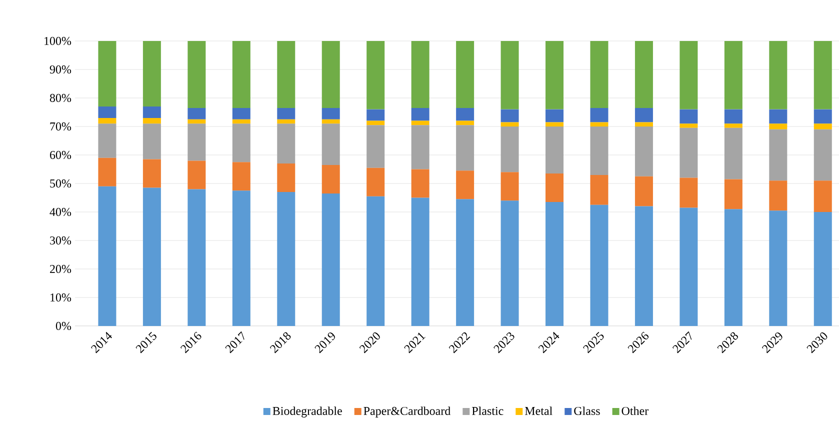 The image size is (839, 443). I want to click on y-tick-label: 90%, so click(61, 69).